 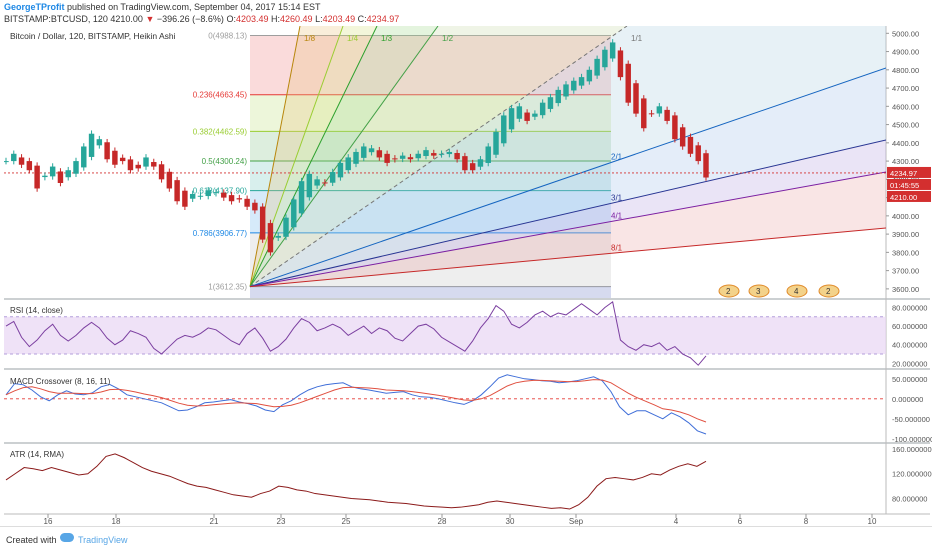 I want to click on atr-pane-title: ATR (14, RMA), so click(x=37, y=454).